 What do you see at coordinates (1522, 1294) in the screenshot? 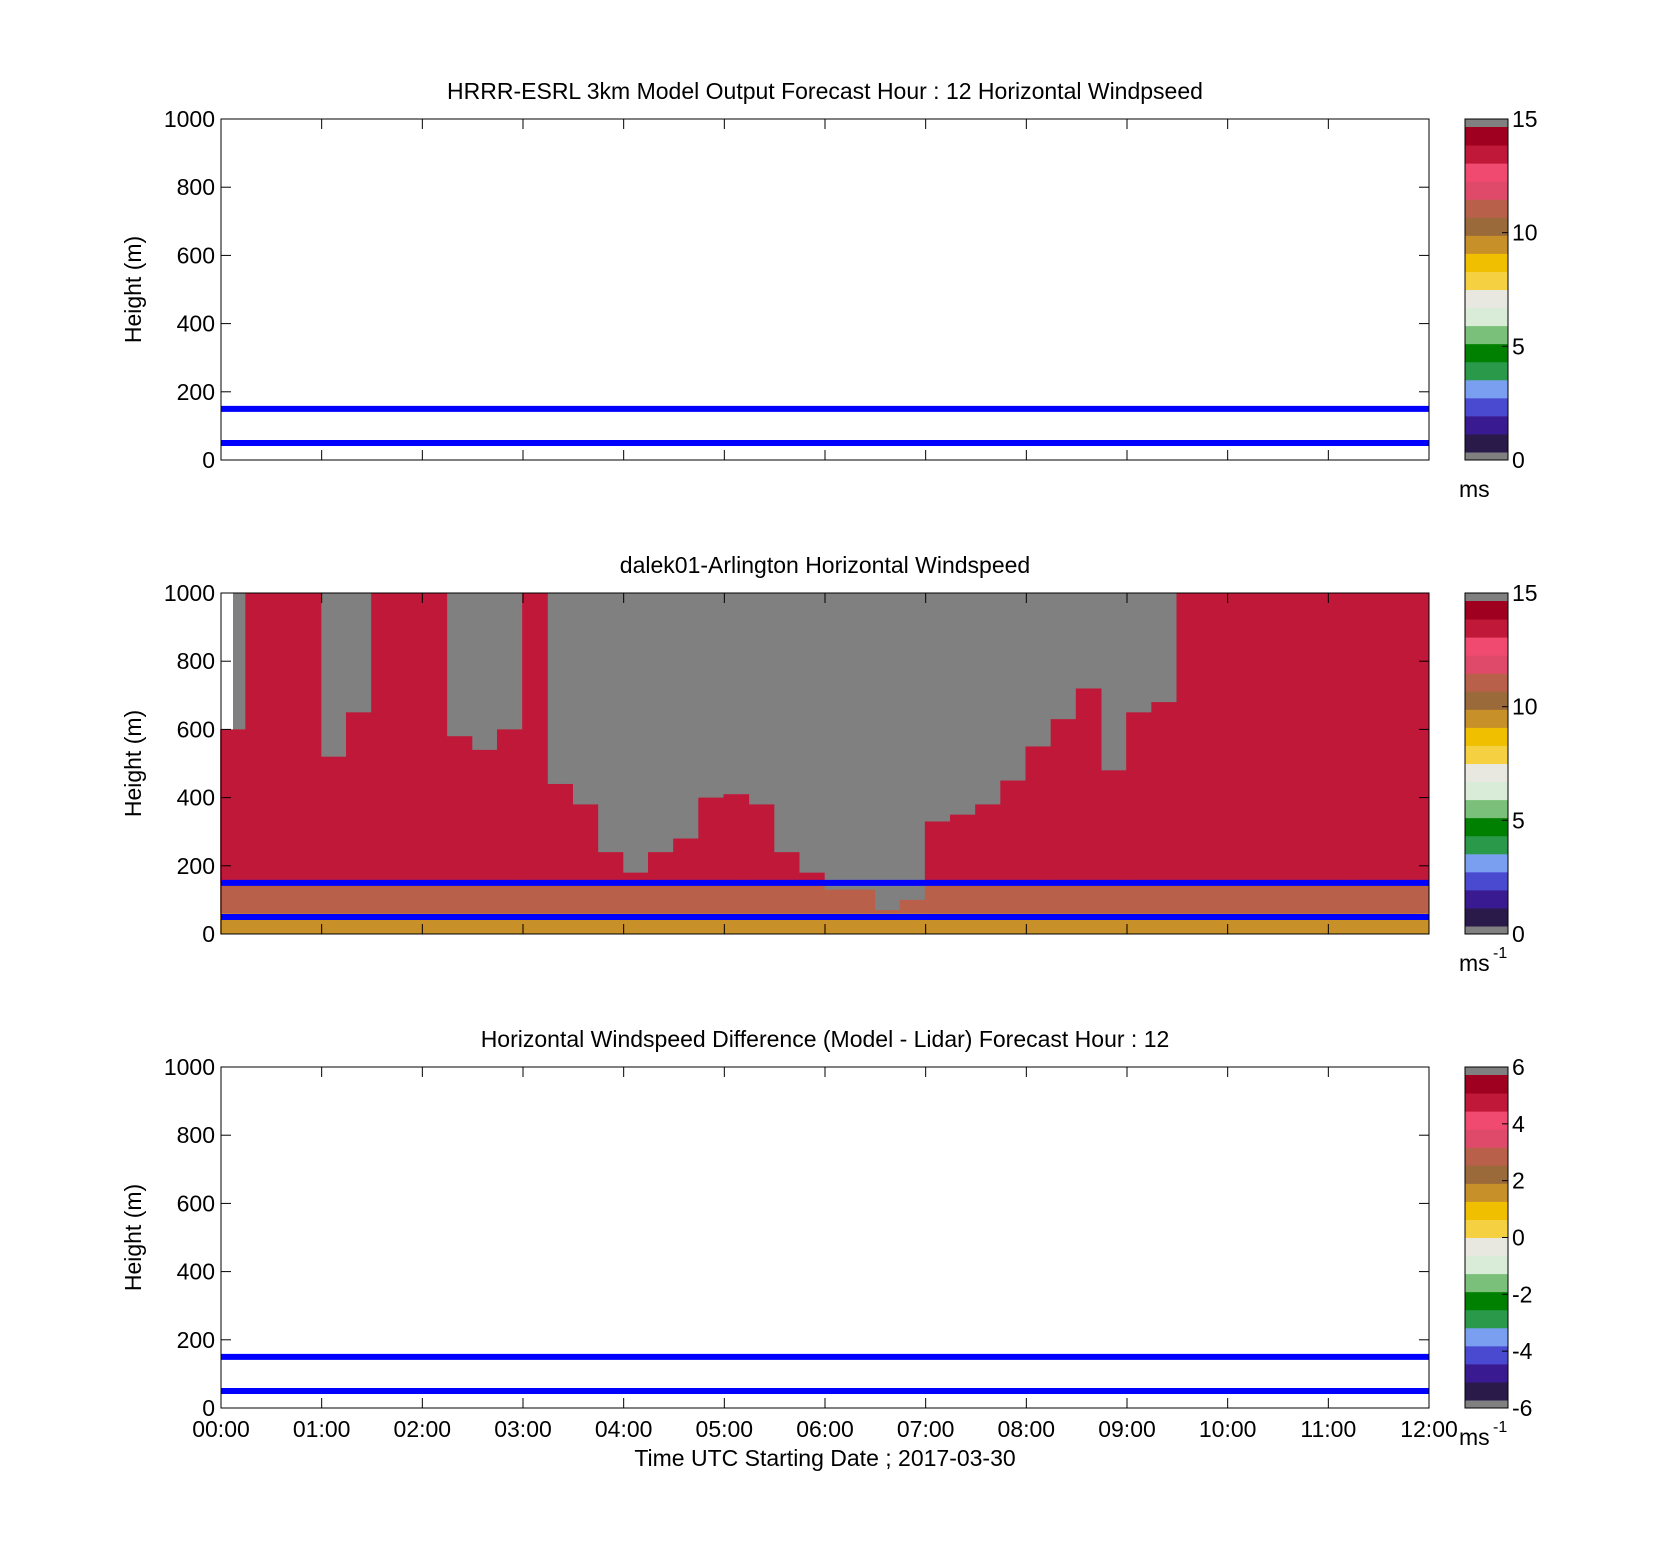
I see `colorbar-tick-label: -2` at bounding box center [1522, 1294].